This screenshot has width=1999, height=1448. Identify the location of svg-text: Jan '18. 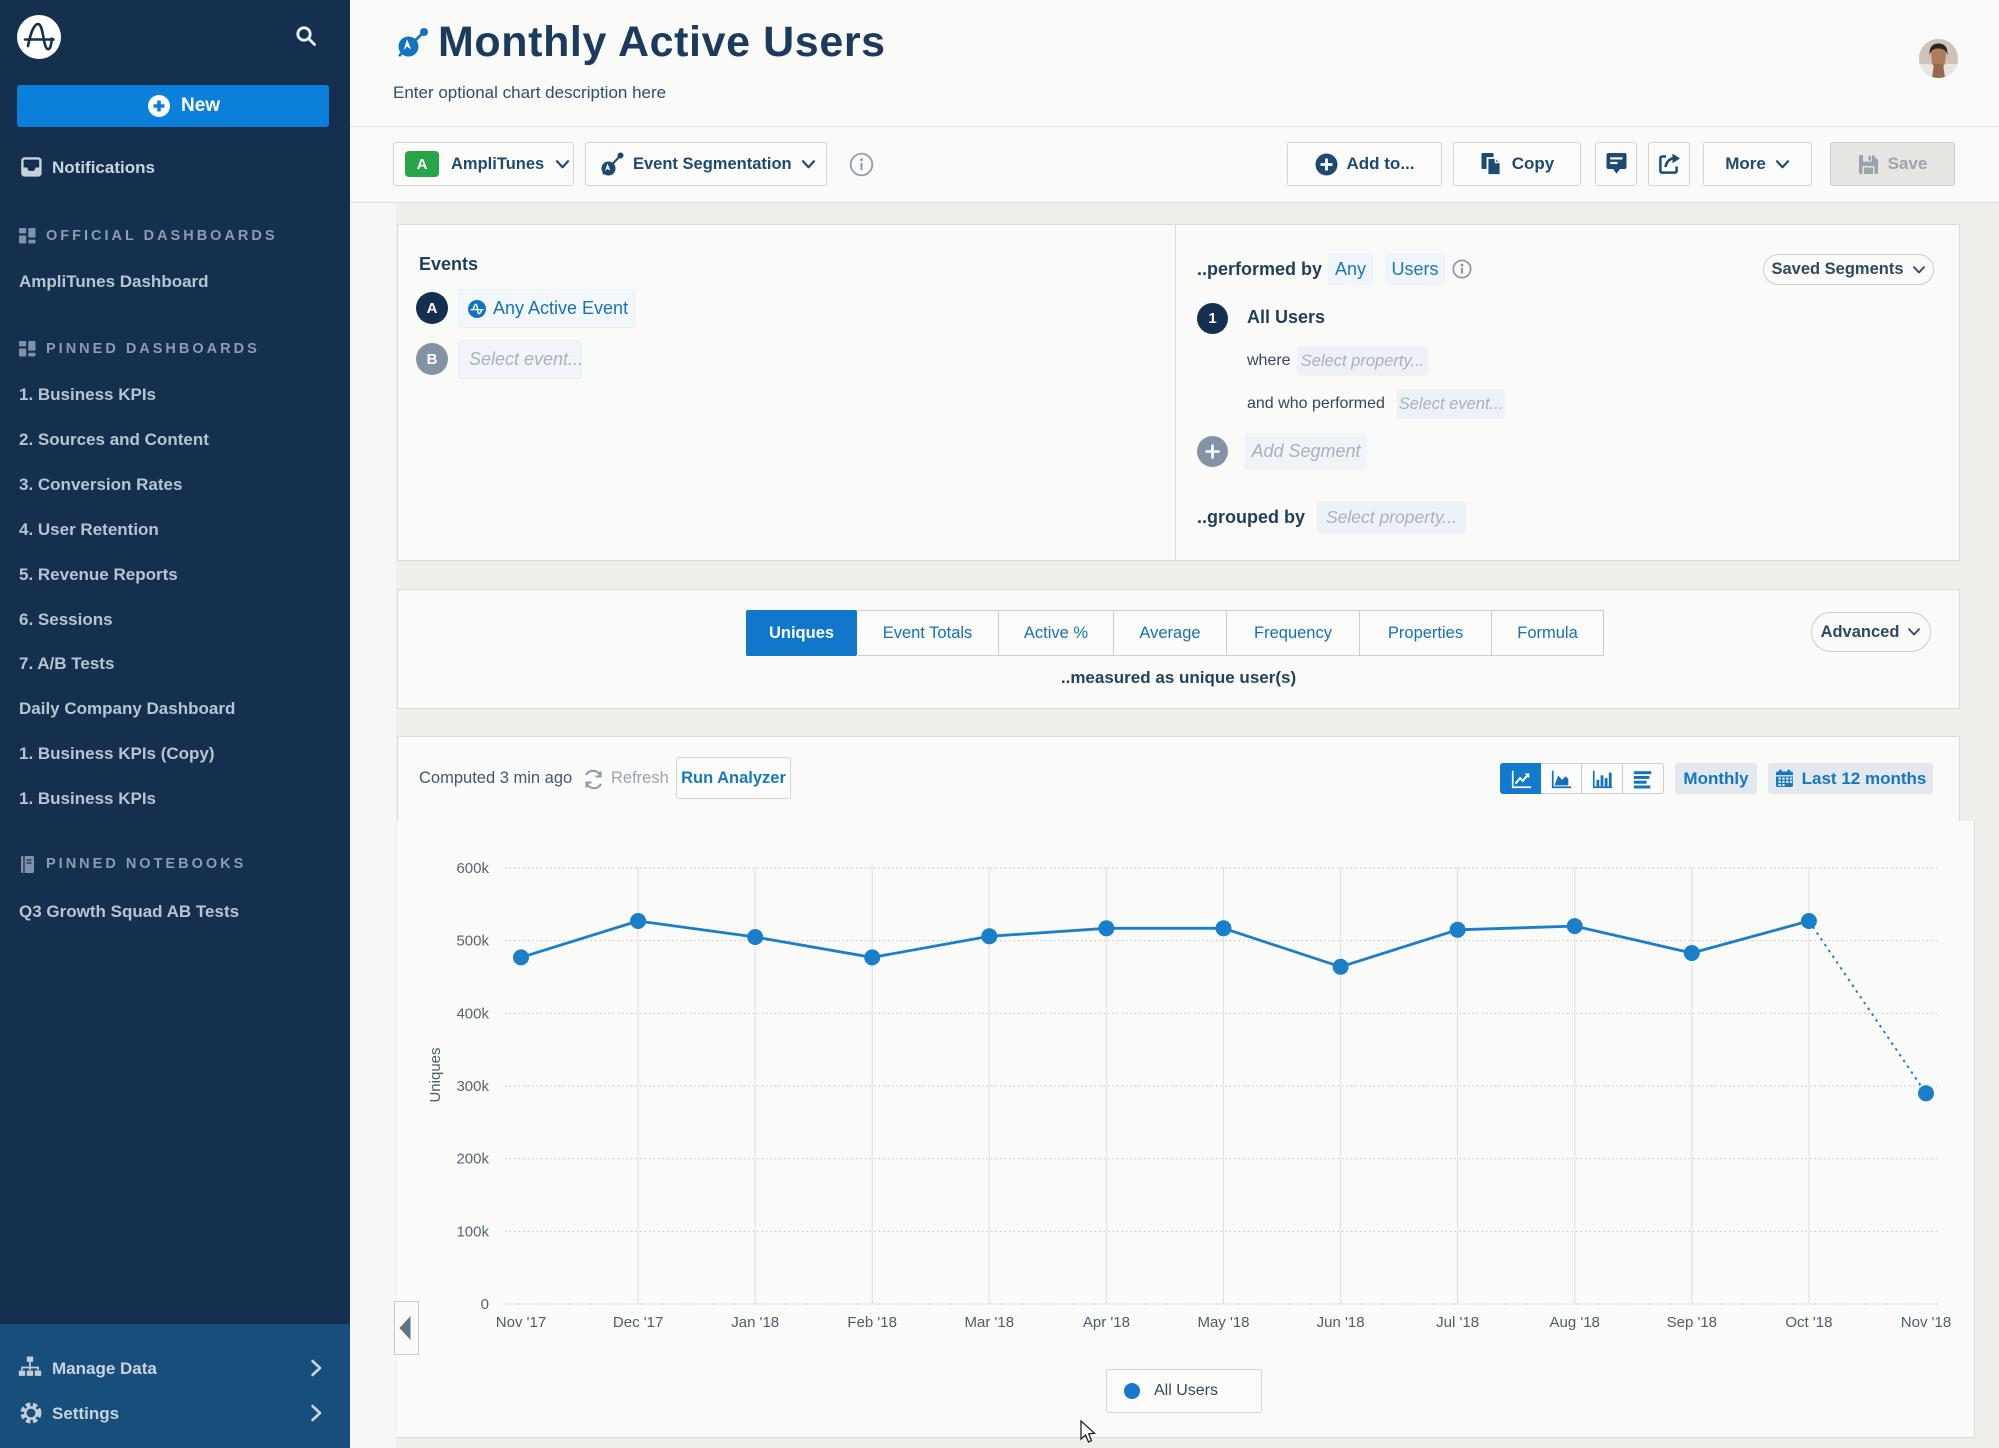
(755, 1322).